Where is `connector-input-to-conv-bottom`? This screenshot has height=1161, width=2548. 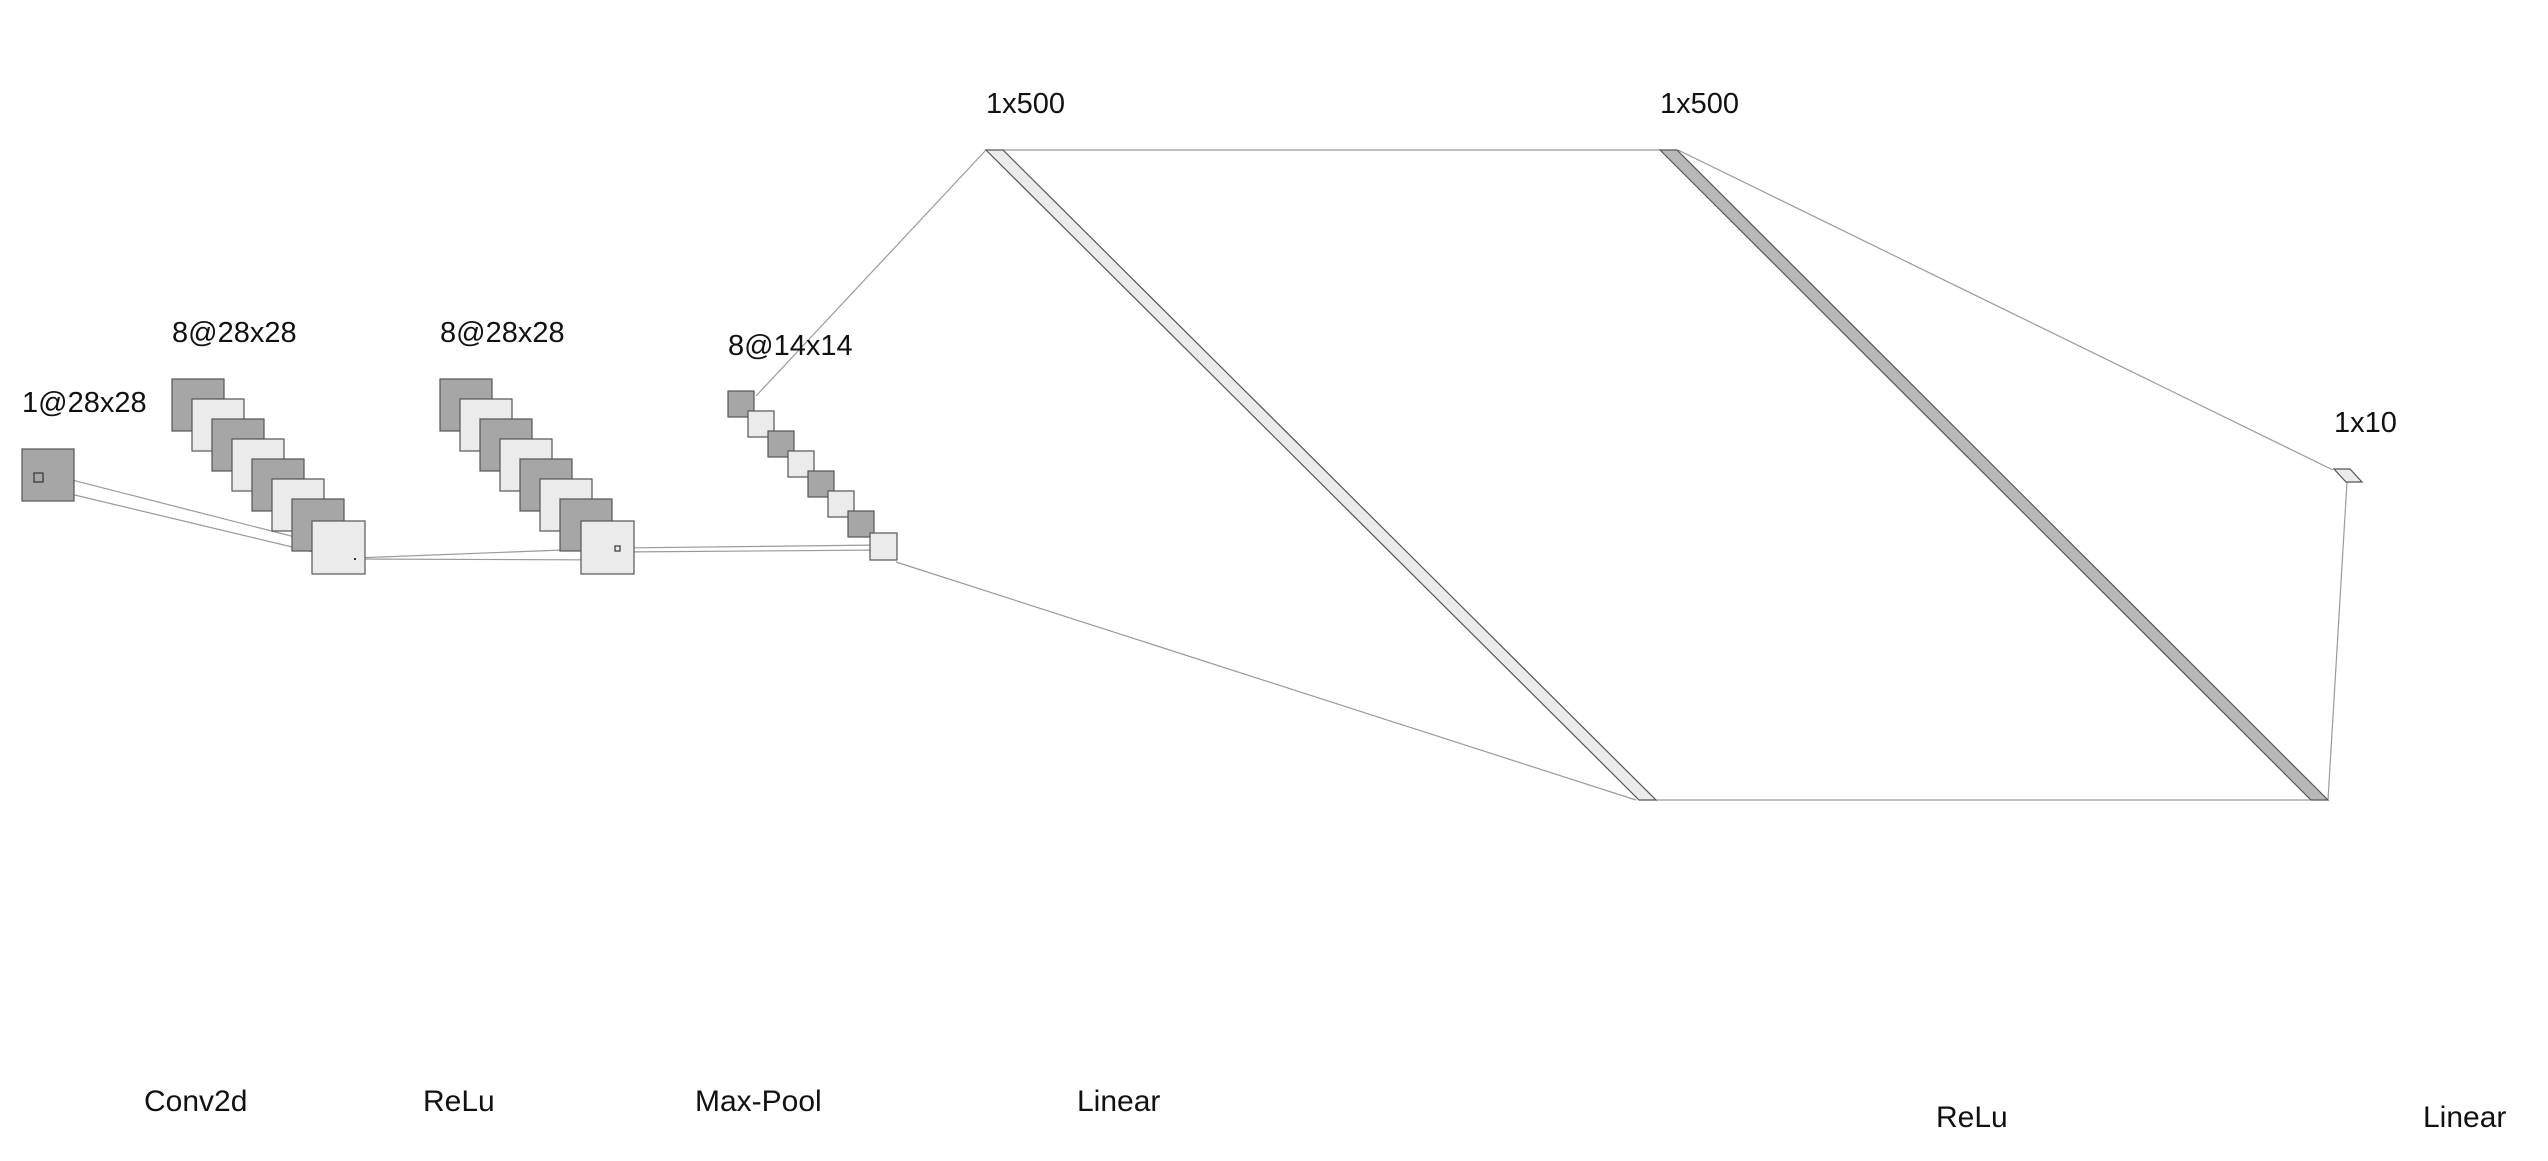
connector-input-to-conv-bottom is located at coordinates (181, 520).